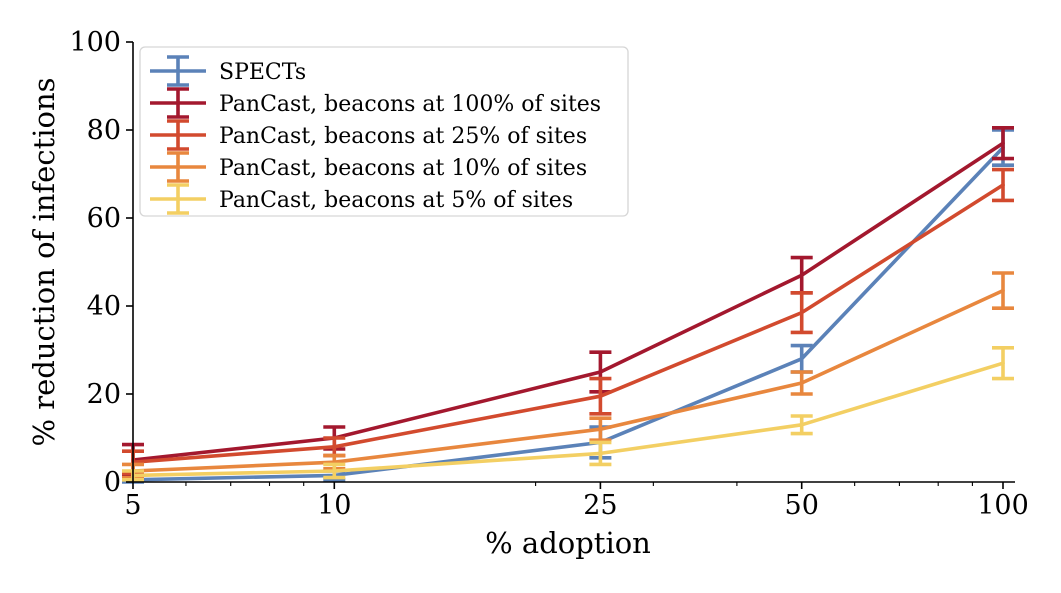 The height and width of the screenshot is (593, 1061). I want to click on y-tick-label: 80, so click(104, 130).